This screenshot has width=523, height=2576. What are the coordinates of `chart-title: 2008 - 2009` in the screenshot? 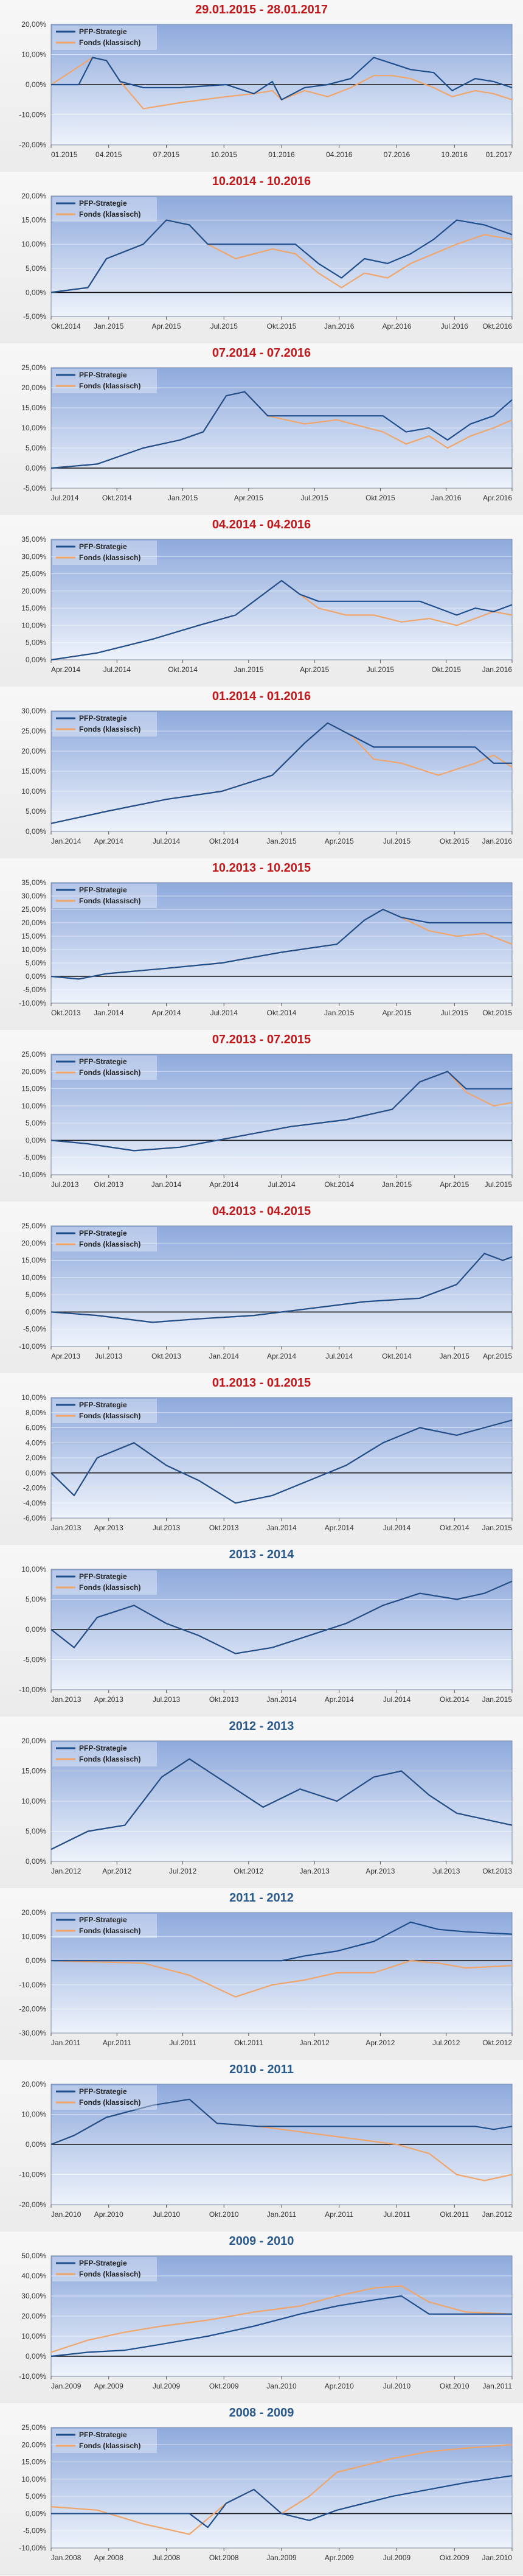 It's located at (261, 2413).